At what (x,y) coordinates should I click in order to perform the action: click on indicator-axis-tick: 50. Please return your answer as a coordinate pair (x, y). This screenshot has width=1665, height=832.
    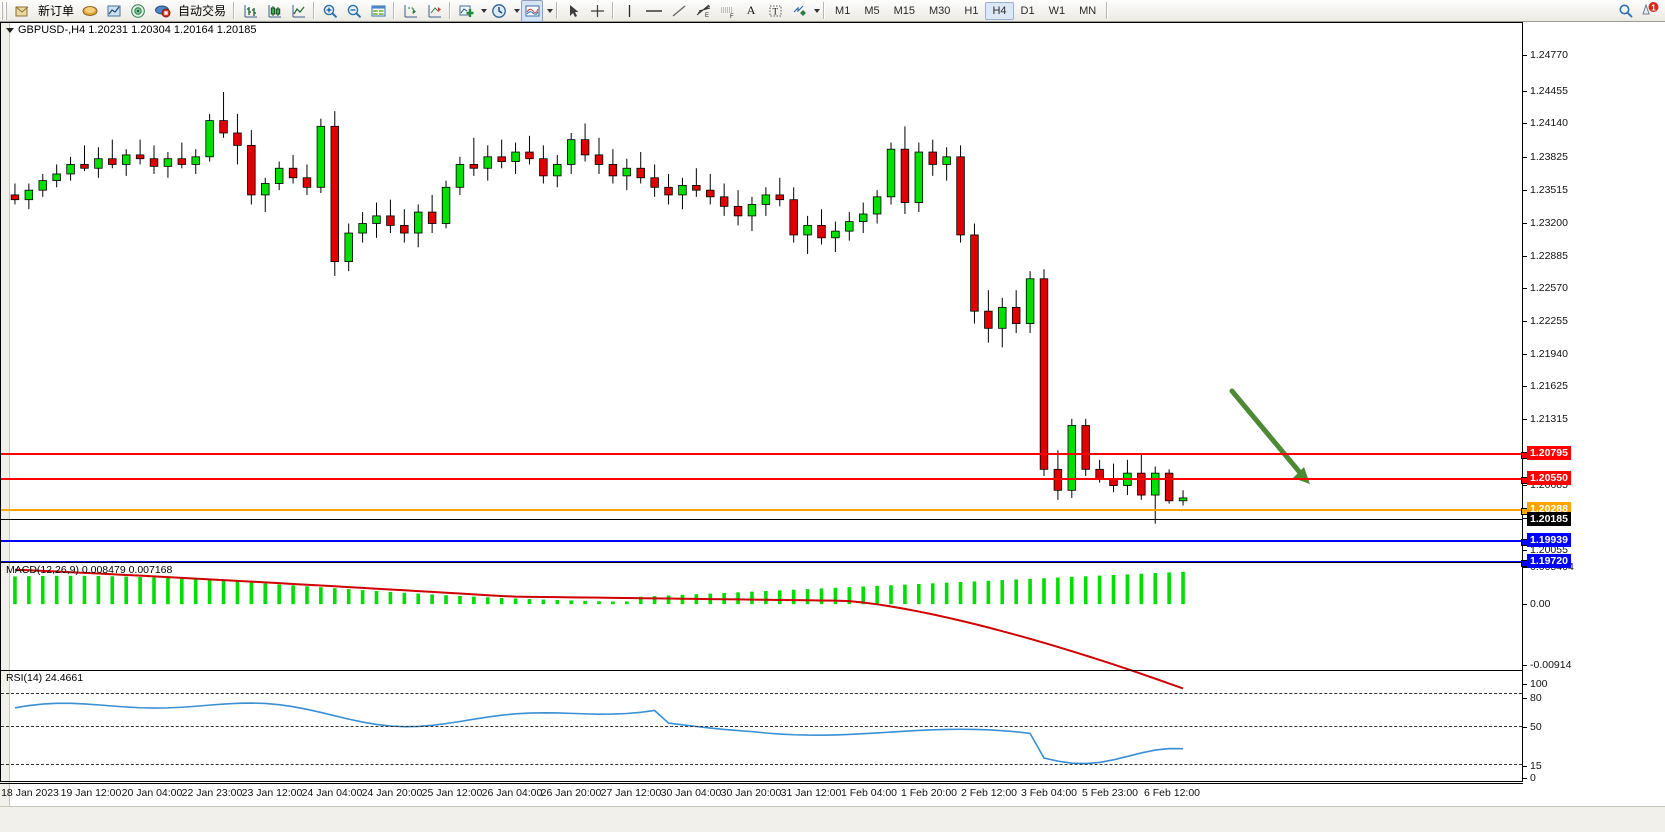
    Looking at the image, I should click on (1532, 727).